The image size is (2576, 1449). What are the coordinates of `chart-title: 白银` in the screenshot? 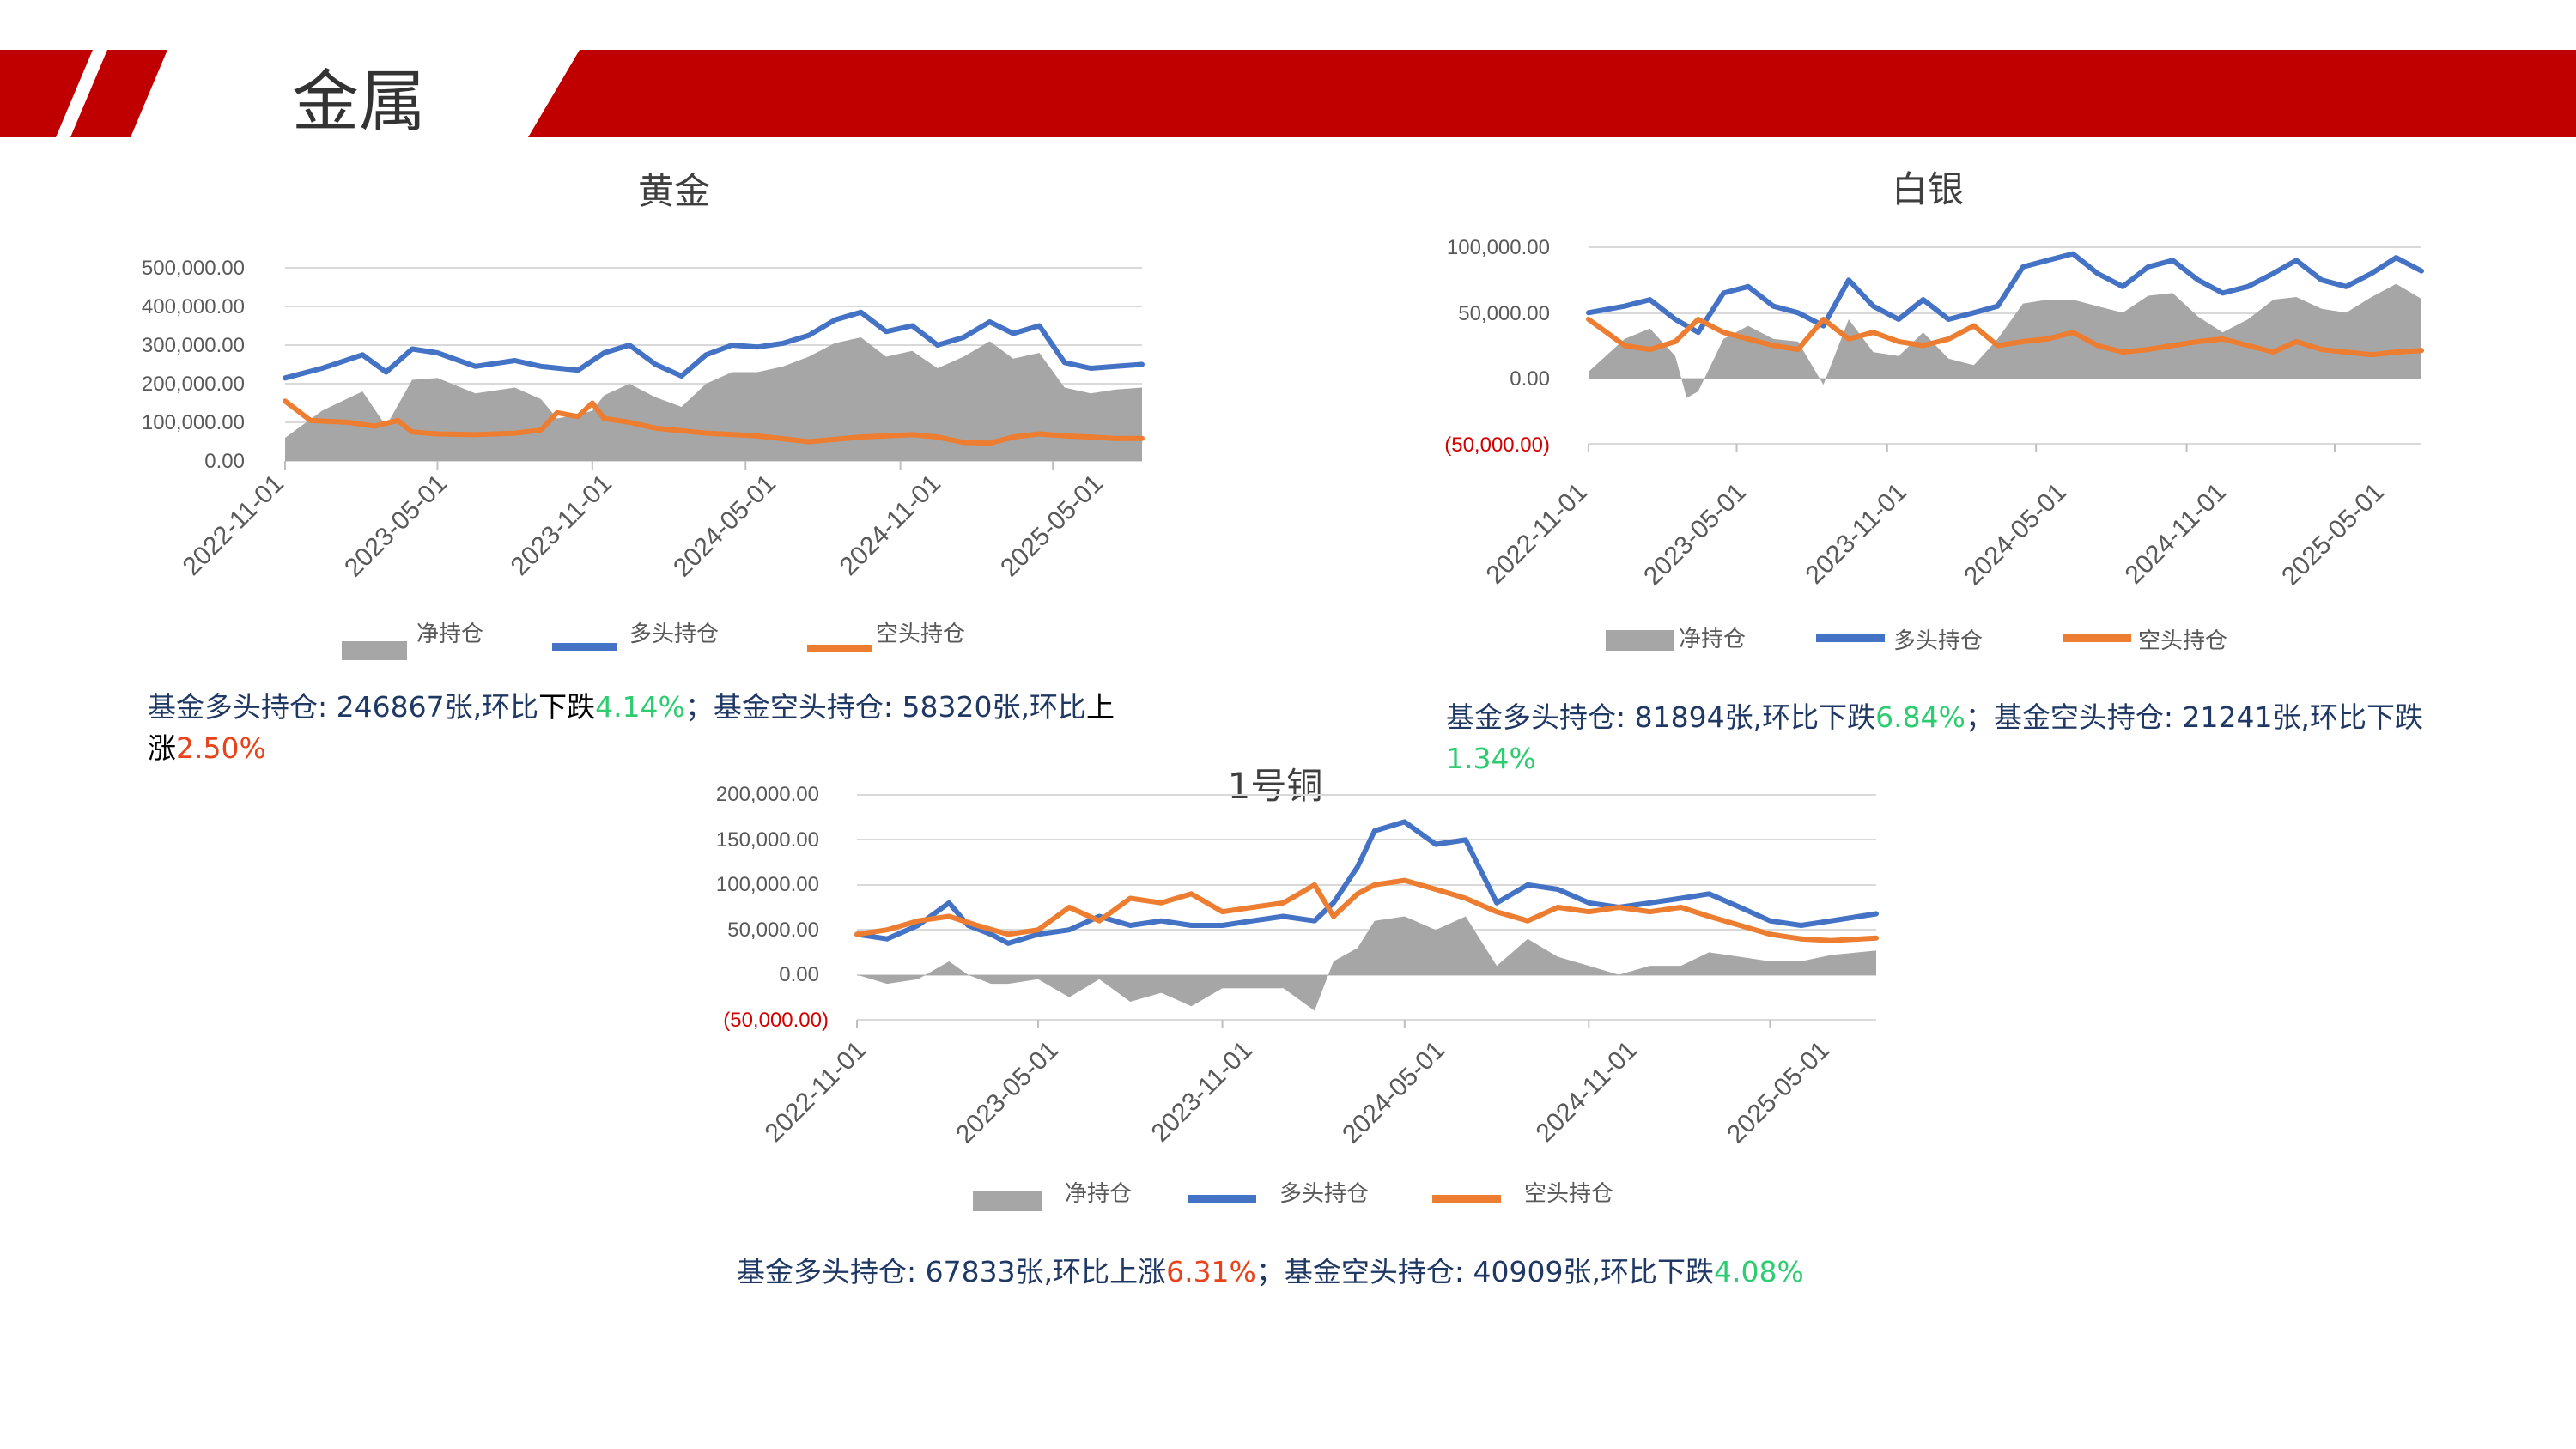 It's located at (1928, 189).